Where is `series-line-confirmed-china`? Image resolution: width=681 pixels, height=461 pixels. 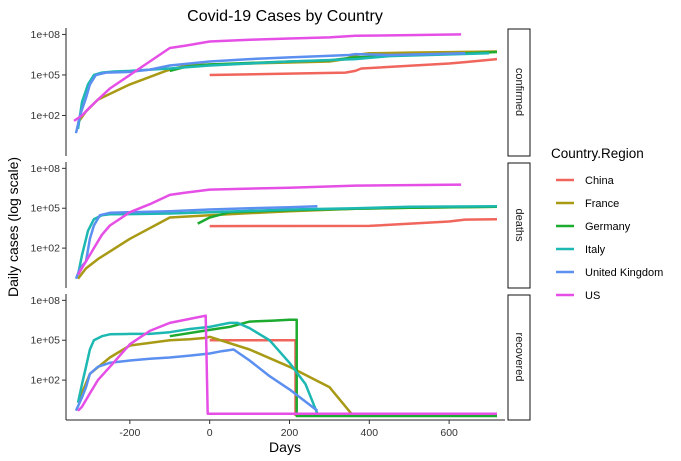 series-line-confirmed-china is located at coordinates (353, 67).